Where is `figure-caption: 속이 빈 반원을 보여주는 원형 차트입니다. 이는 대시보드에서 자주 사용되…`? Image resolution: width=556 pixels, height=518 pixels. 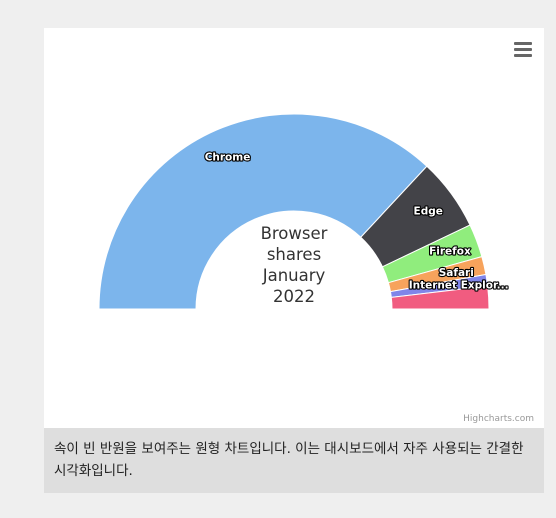
figure-caption: 속이 빈 반원을 보여주는 원형 차트입니다. 이는 대시보드에서 자주 사용되… is located at coordinates (294, 460).